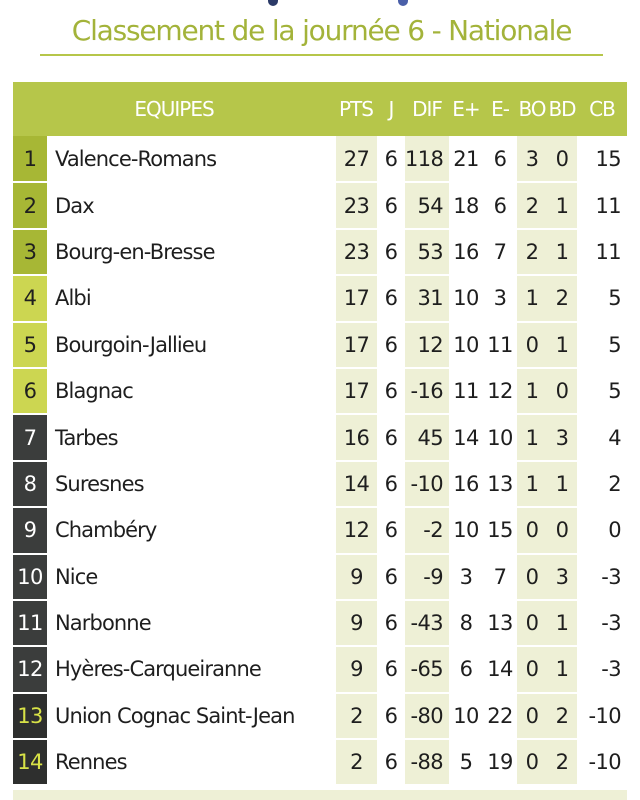 The image size is (640, 800). I want to click on cell-e-minus: 11, so click(500, 345).